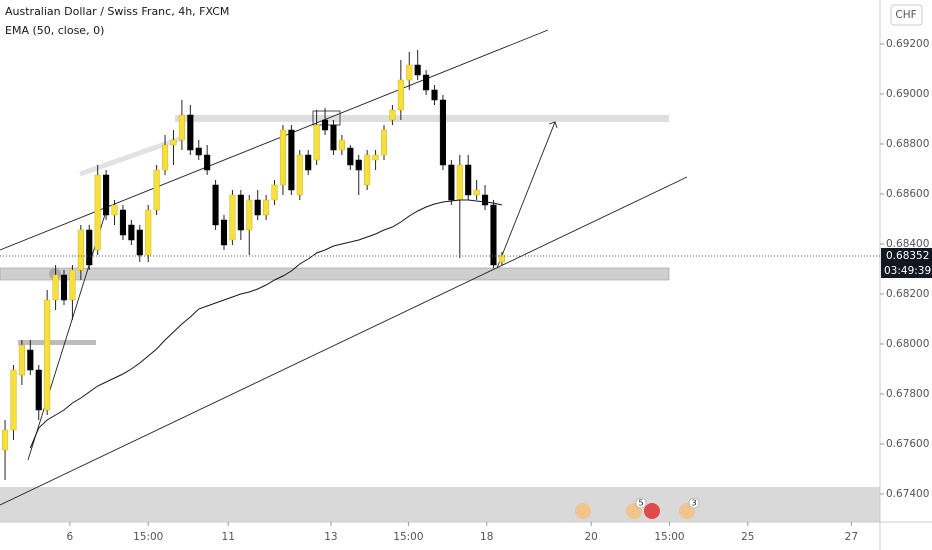  What do you see at coordinates (907, 344) in the screenshot?
I see `y-tick-label: 0.68000` at bounding box center [907, 344].